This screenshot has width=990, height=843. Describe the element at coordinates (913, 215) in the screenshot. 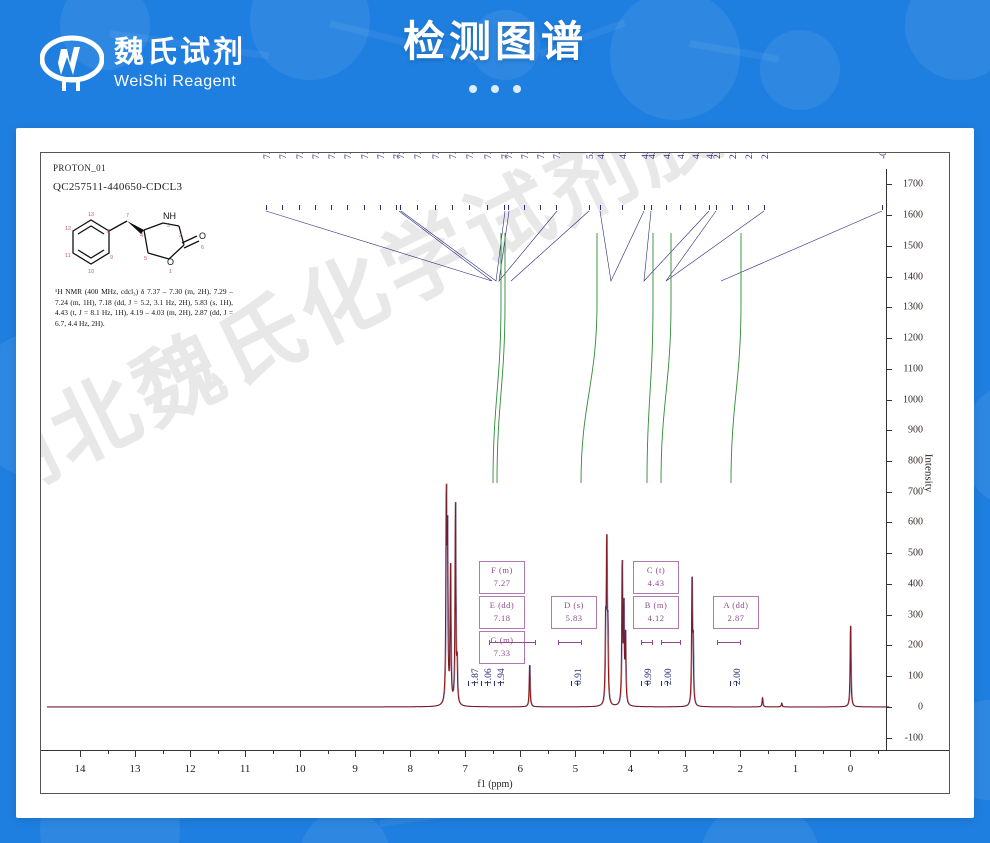

I see `y-tick-label-1600: 1600` at that location.